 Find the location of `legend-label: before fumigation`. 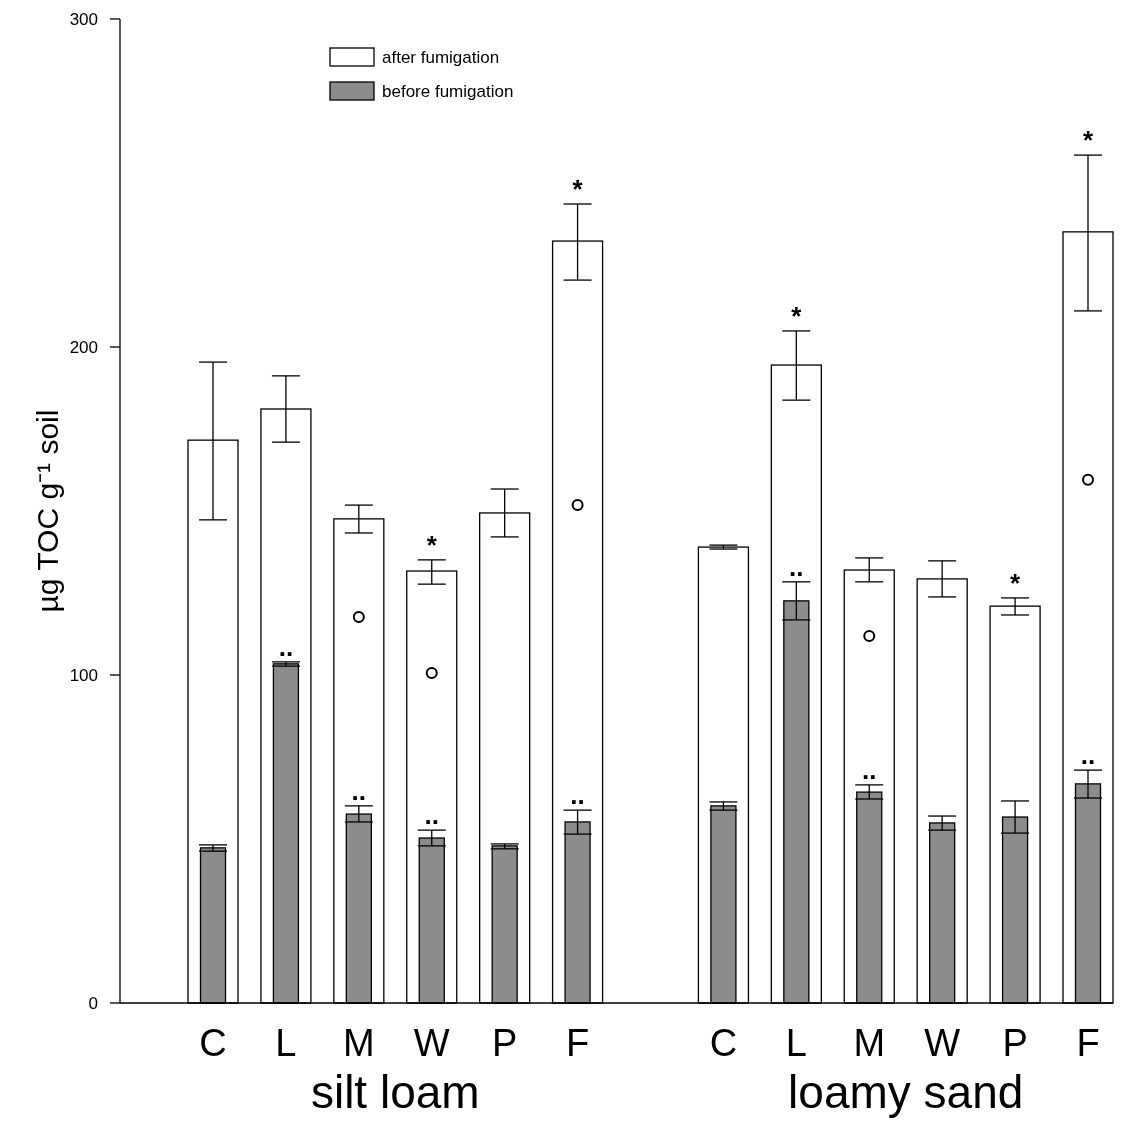

legend-label: before fumigation is located at coordinates (448, 91).